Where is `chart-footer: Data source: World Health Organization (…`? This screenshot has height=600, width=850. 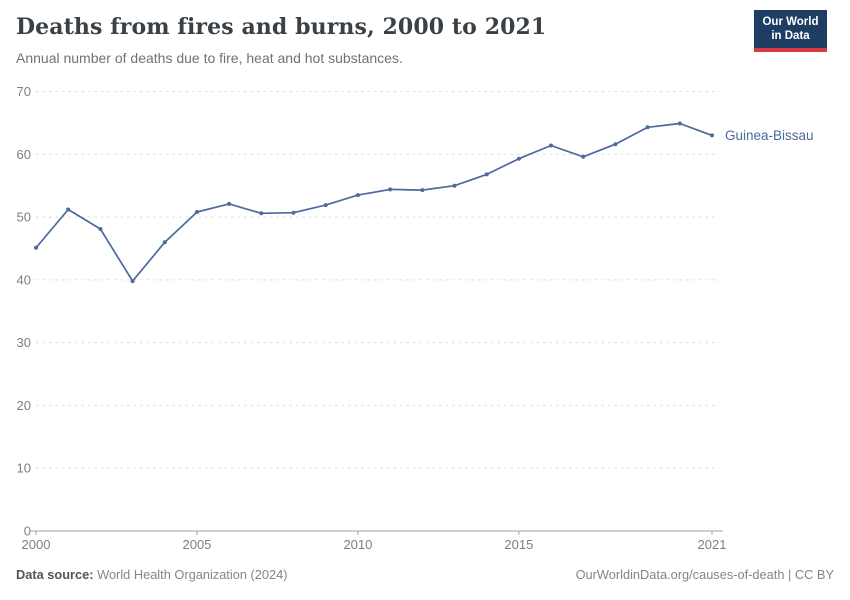
chart-footer: Data source: World Health Organization (… is located at coordinates (425, 574).